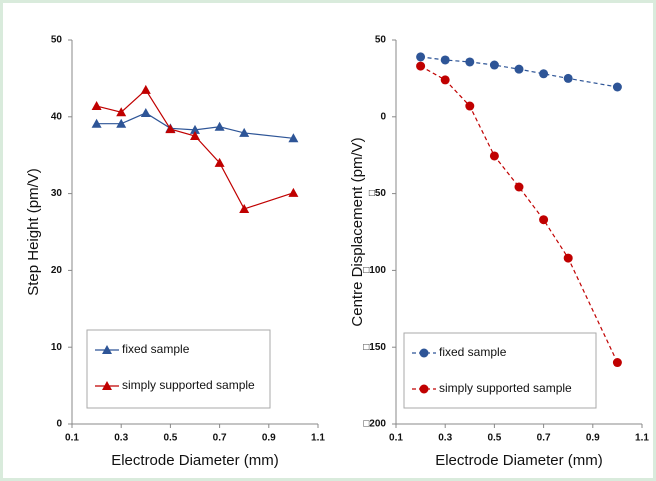  Describe the element at coordinates (33, 232) in the screenshot. I see `y-axis-title: Step Height (pm/V)` at that location.